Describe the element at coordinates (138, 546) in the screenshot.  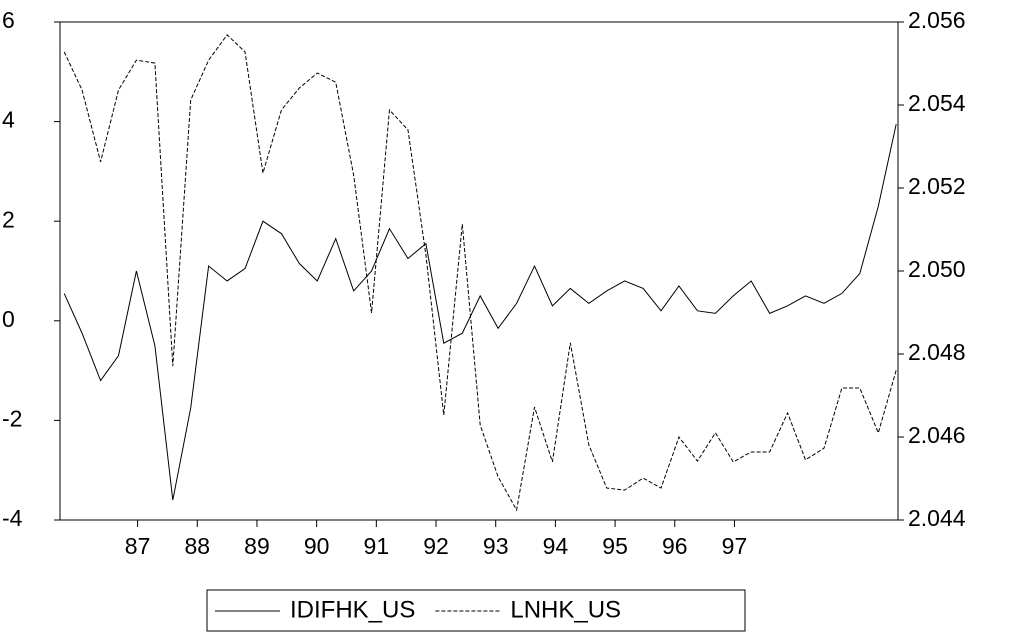
I see `x-tick-label: 87` at that location.